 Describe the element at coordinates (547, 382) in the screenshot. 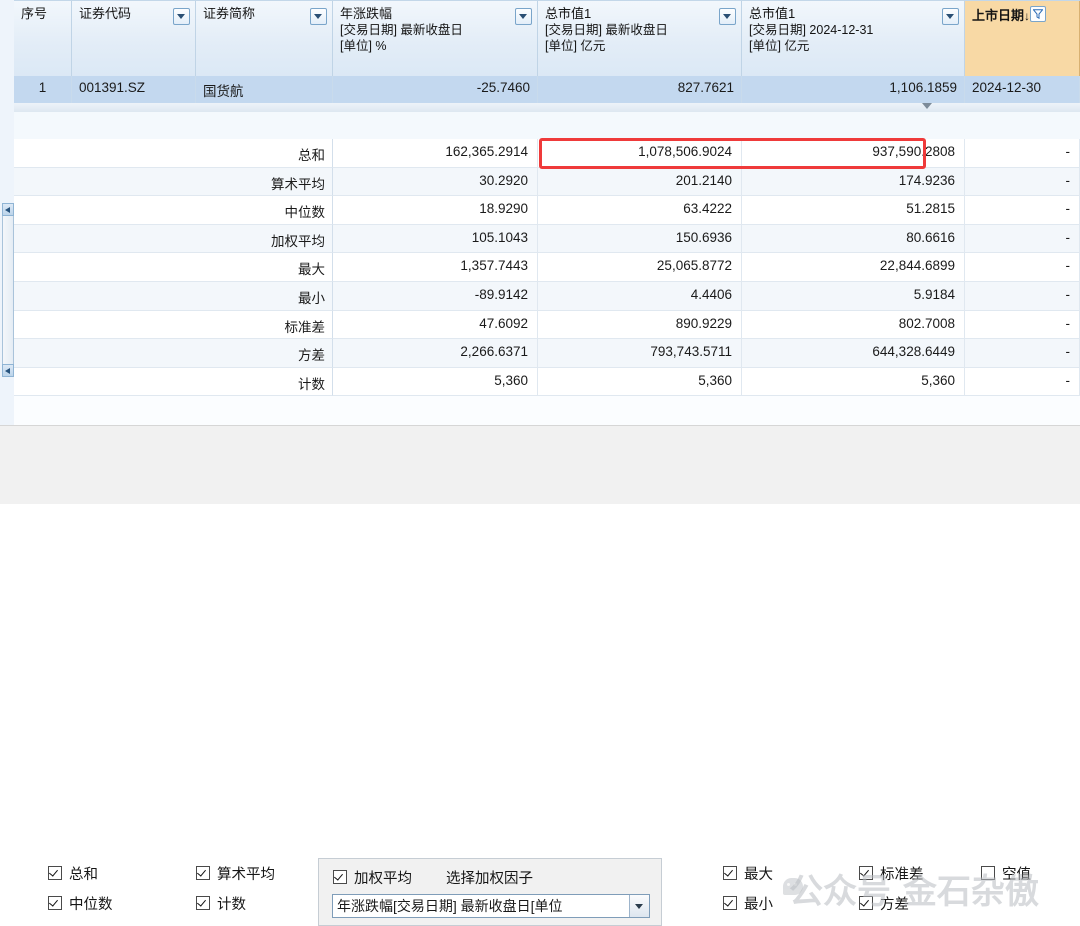

I see `stats-row: 计数 5,360 5,360 5,360-` at that location.